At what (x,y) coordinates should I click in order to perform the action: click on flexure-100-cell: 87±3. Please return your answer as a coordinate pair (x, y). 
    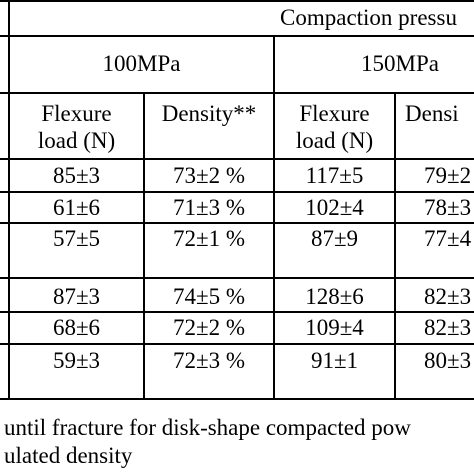
    Looking at the image, I should click on (76, 296).